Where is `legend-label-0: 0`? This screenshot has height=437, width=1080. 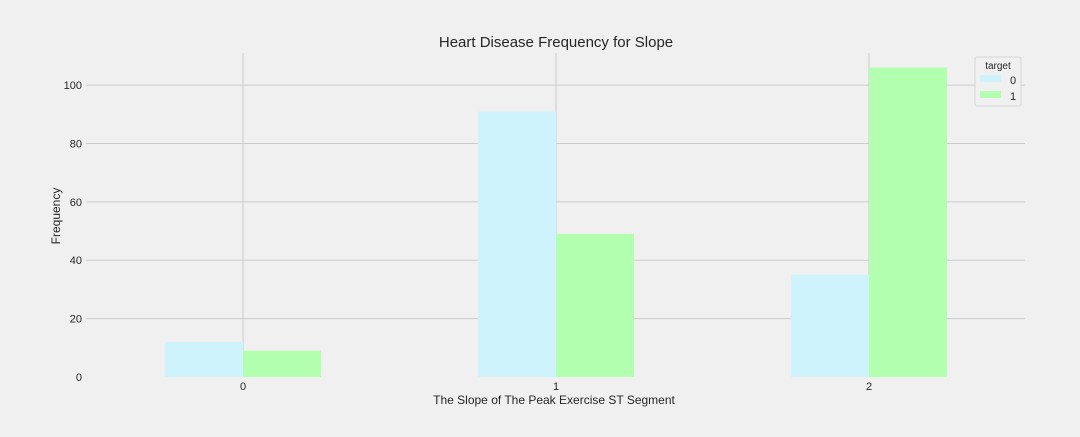
legend-label-0: 0 is located at coordinates (1013, 81).